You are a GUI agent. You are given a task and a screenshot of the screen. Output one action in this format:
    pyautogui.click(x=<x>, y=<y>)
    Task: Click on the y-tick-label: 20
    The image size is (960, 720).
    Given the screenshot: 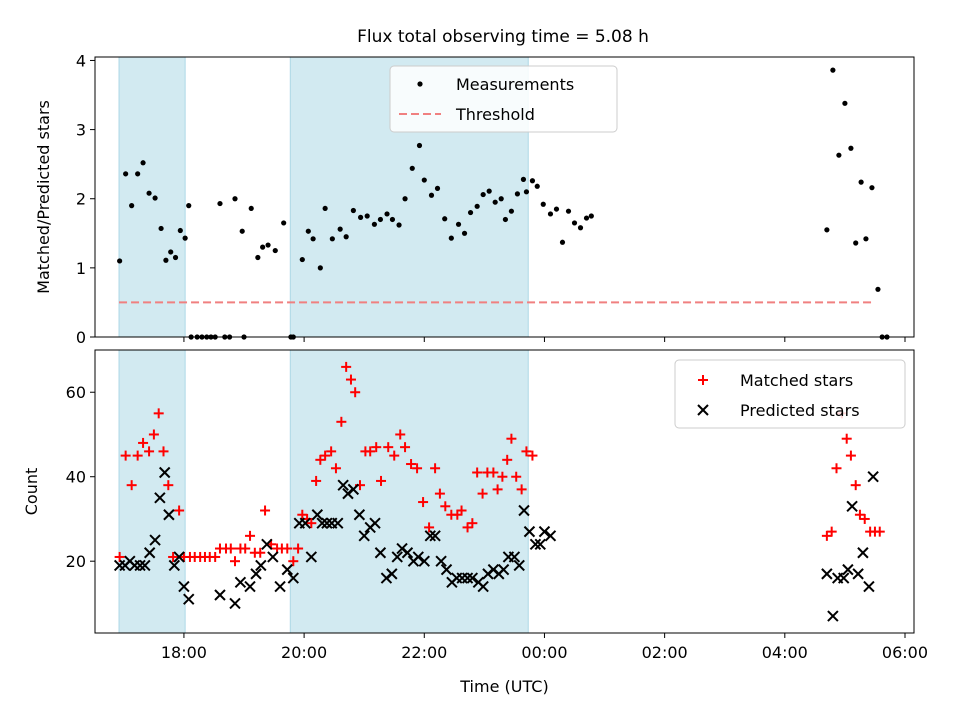 What is the action you would take?
    pyautogui.click(x=76, y=561)
    